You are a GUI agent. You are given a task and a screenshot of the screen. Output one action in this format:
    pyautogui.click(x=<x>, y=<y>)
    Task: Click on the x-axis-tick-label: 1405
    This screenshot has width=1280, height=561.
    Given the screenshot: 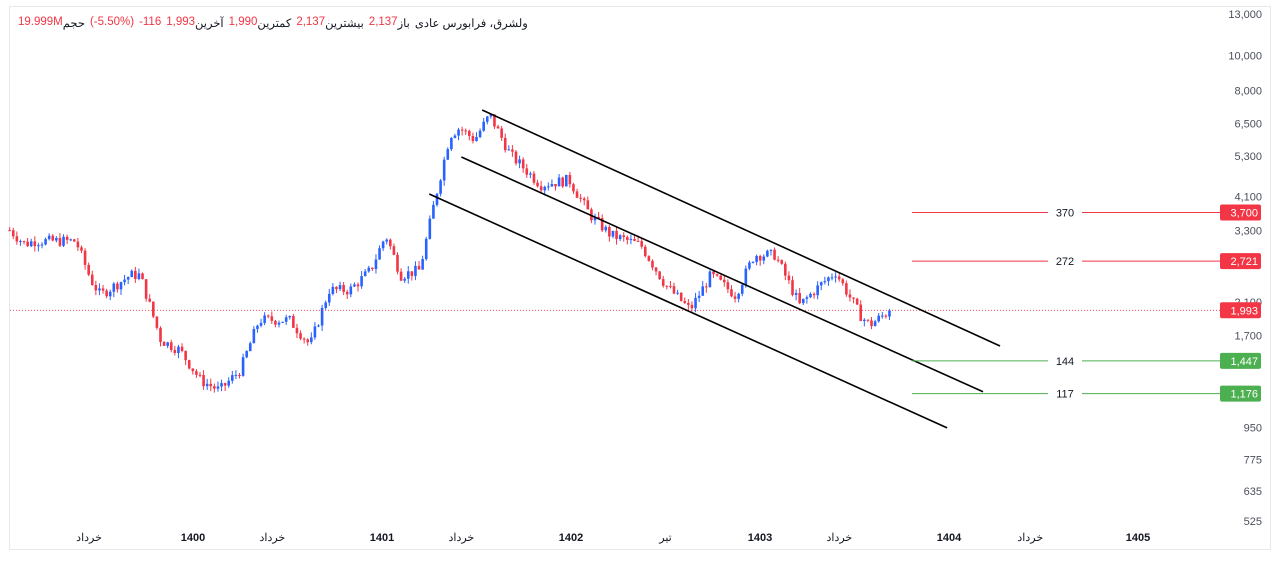 What is the action you would take?
    pyautogui.click(x=1138, y=538)
    